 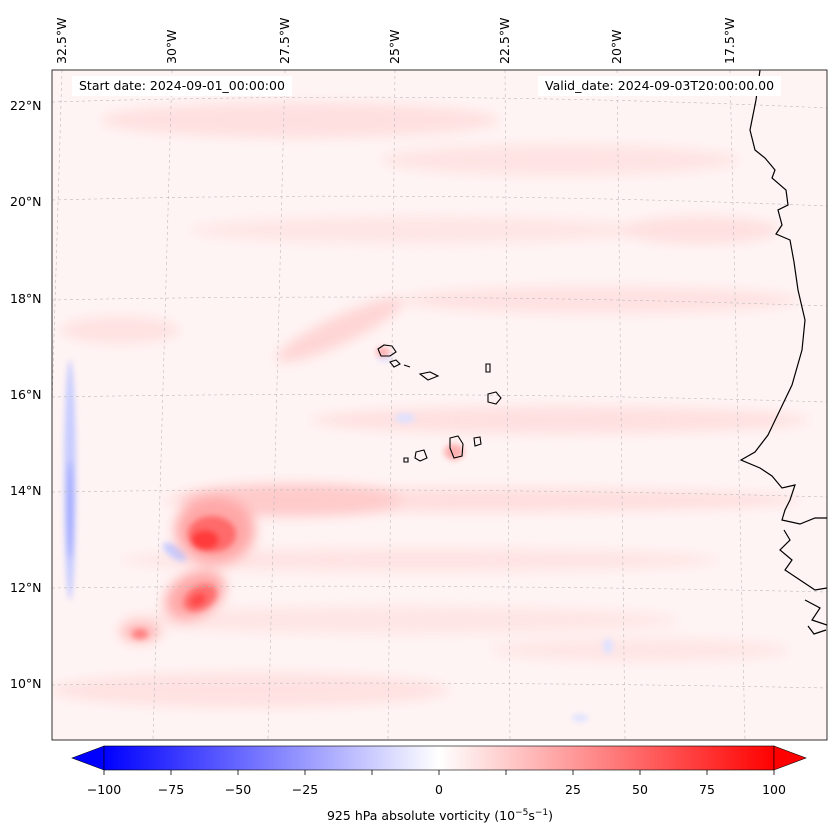 I want to click on colorbar-bar, so click(x=439, y=758).